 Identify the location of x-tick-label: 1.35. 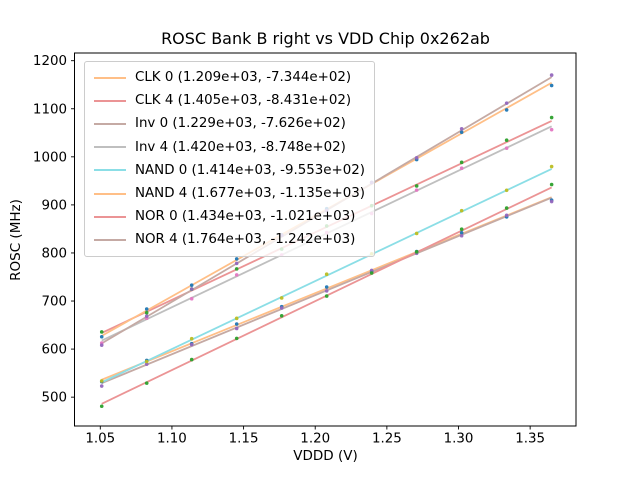
(530, 439).